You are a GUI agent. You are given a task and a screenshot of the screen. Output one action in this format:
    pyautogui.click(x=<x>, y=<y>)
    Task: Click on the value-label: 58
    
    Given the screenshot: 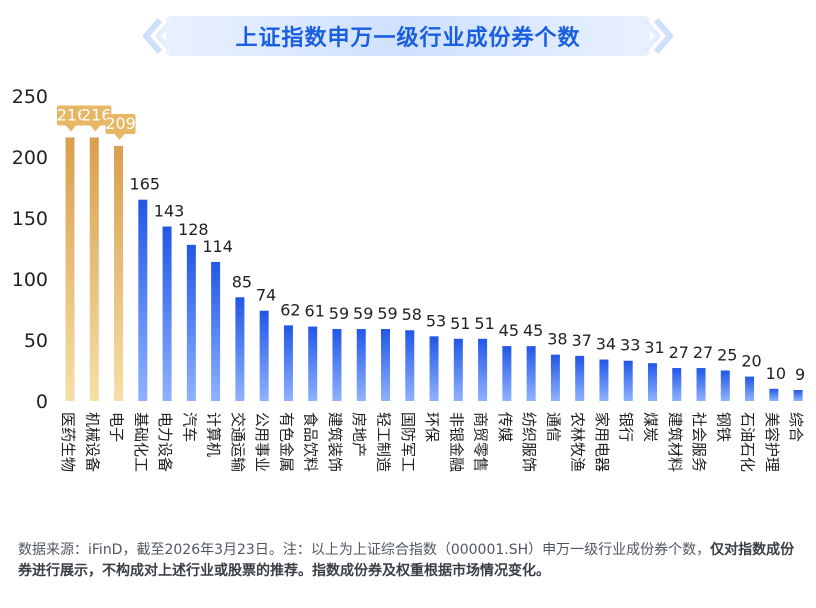 What is the action you would take?
    pyautogui.click(x=412, y=314)
    